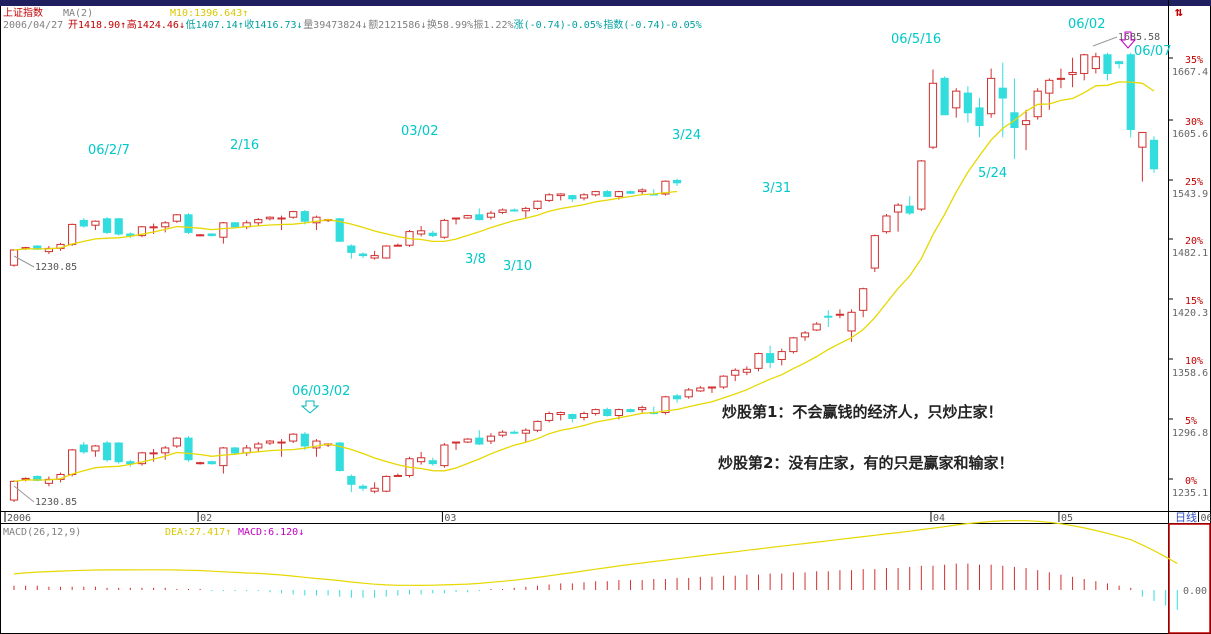 This screenshot has width=1211, height=634. What do you see at coordinates (109, 150) in the screenshot?
I see `date-label-06-2-7: 06/2/7` at bounding box center [109, 150].